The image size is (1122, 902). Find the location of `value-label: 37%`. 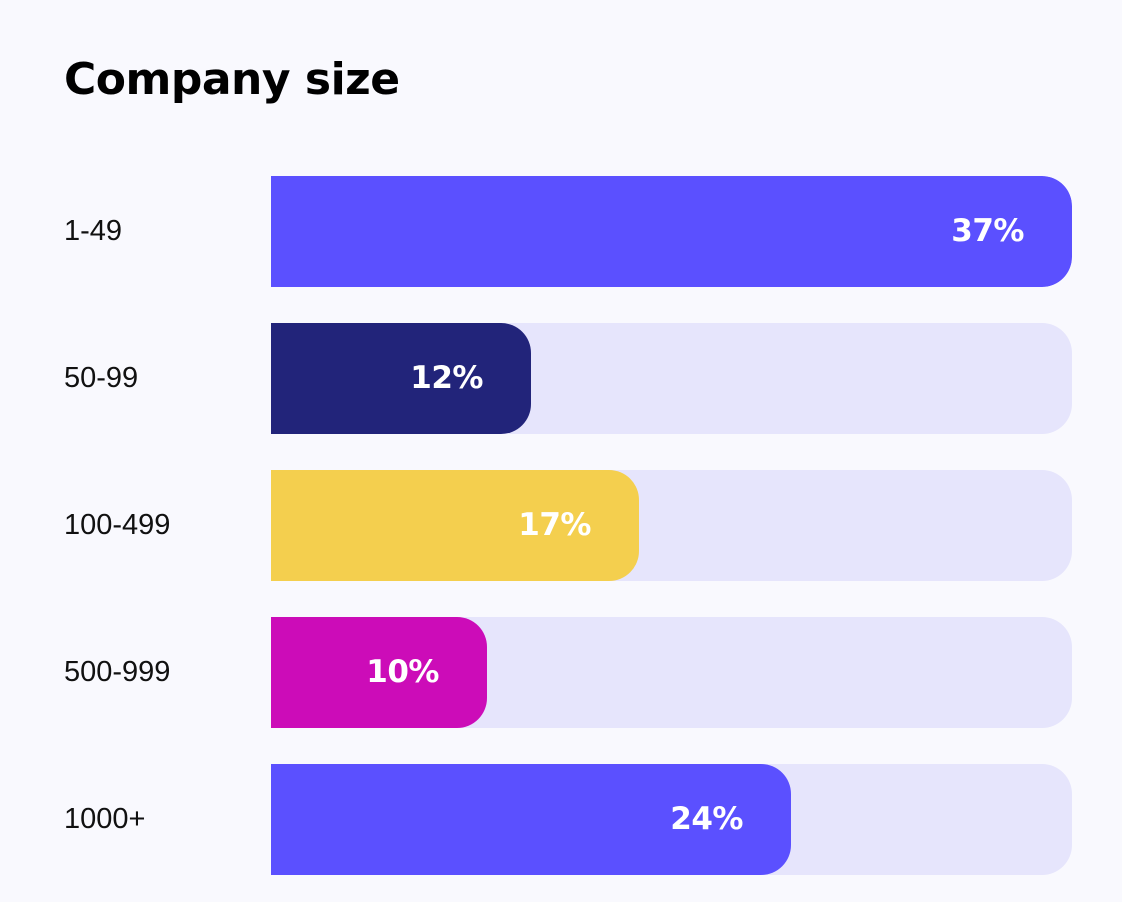

value-label: 37% is located at coordinates (987, 231).